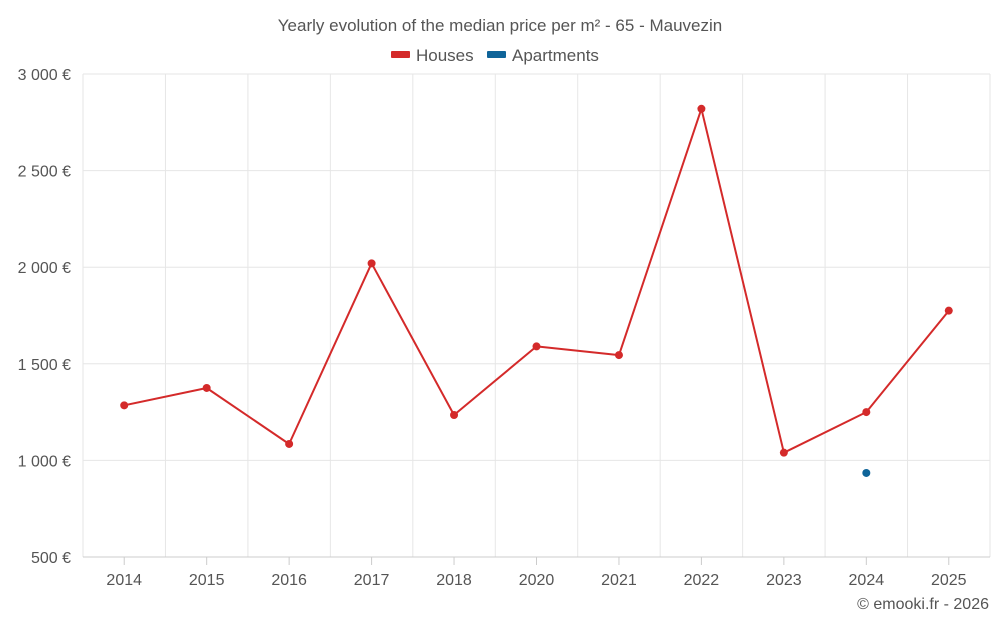  What do you see at coordinates (44, 75) in the screenshot?
I see `y-tick-label: 3 000 €` at bounding box center [44, 75].